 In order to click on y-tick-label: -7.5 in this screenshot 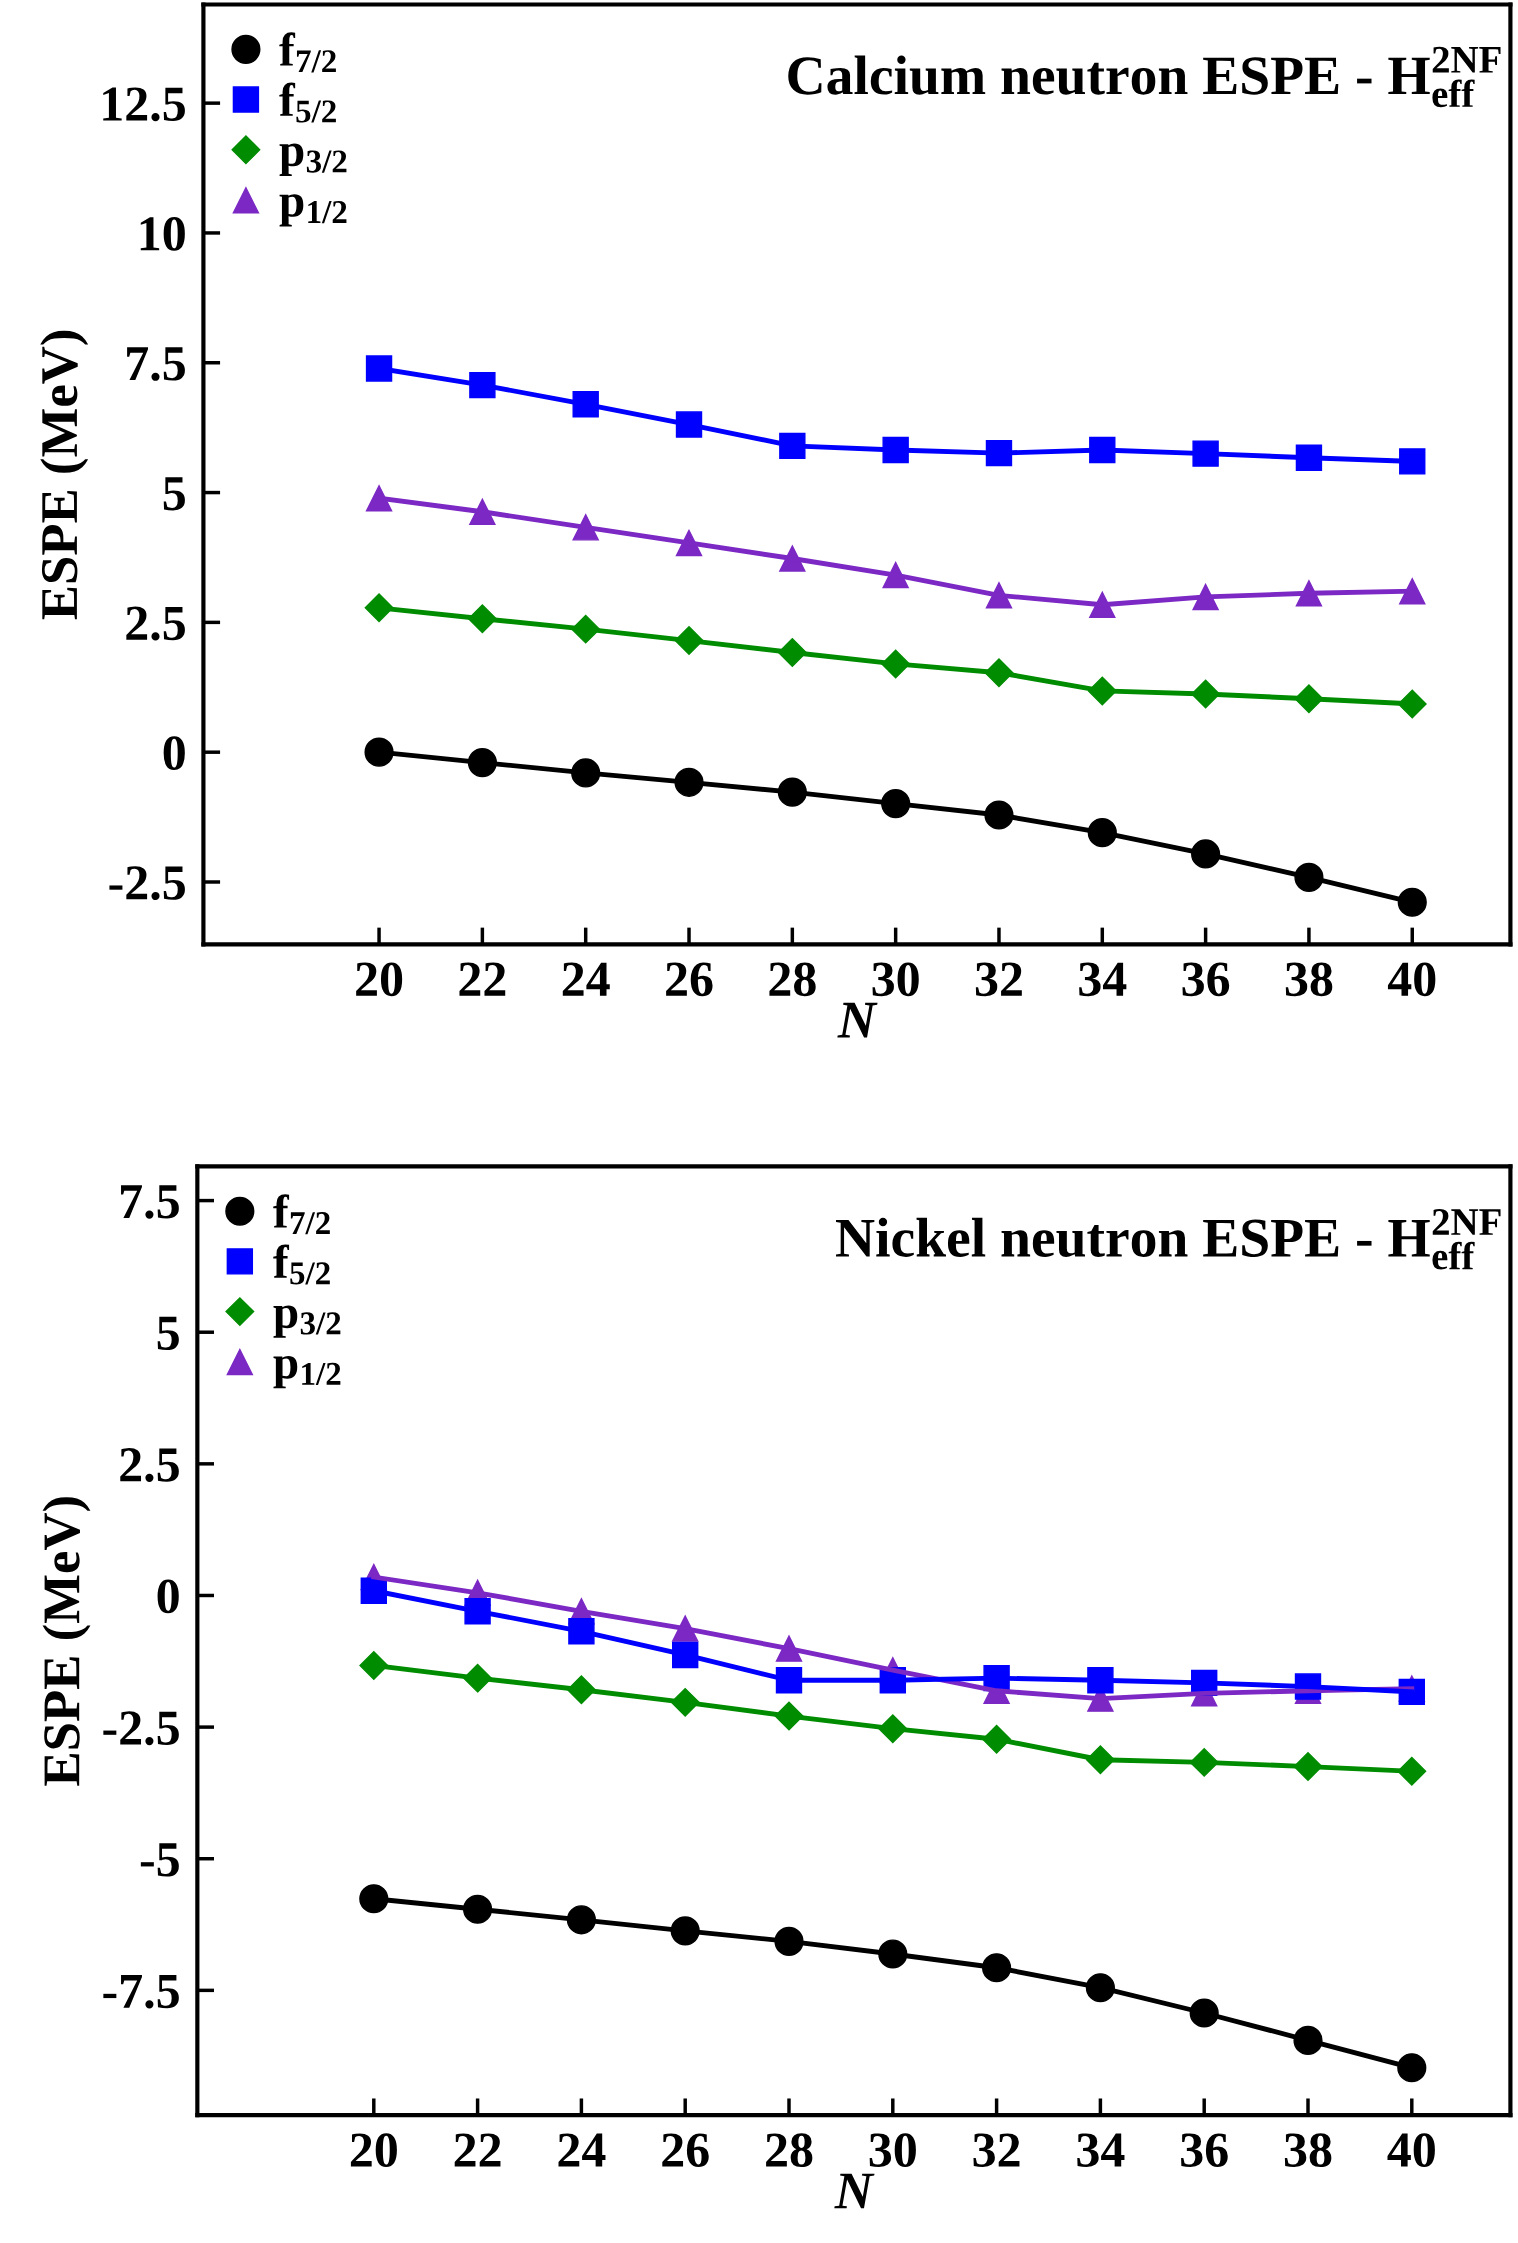, I will do `click(141, 1991)`.